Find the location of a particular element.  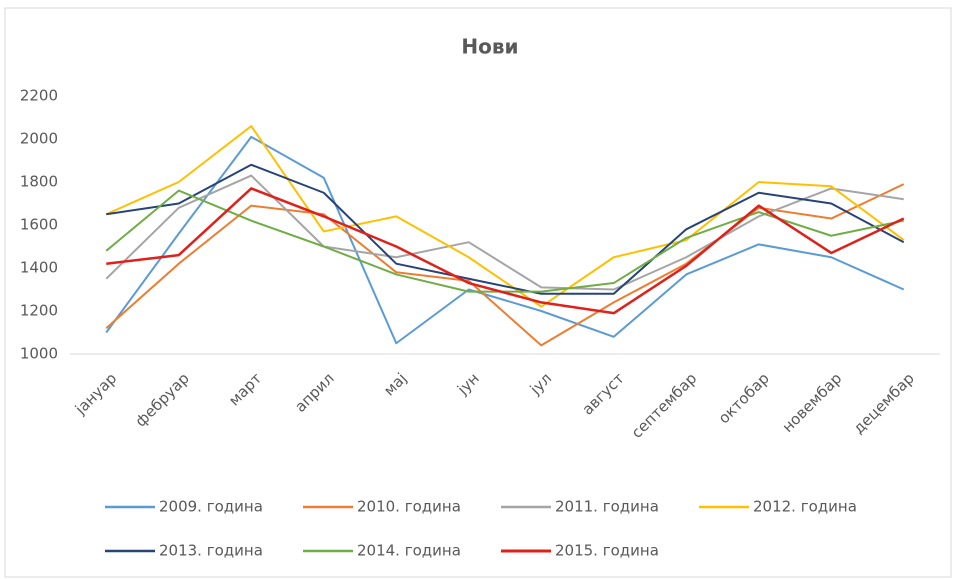

legend-label: 2012. година is located at coordinates (805, 507).